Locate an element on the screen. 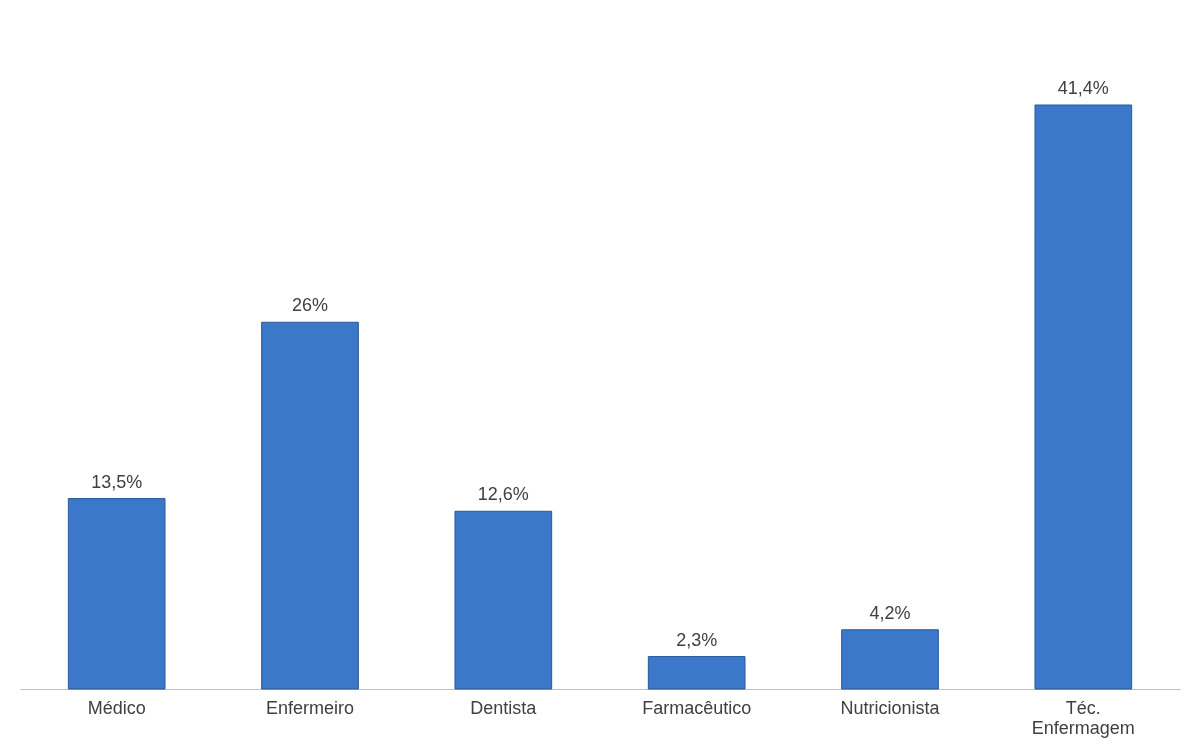  data-label: 12,6% is located at coordinates (503, 494).